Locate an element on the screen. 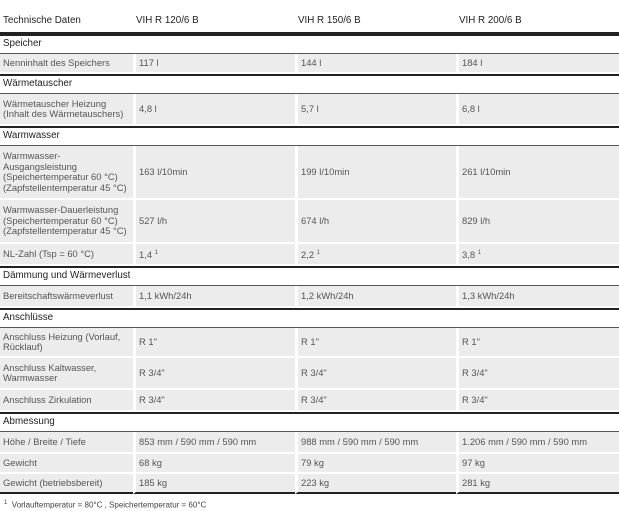  section-header: Warmwasser is located at coordinates (309, 136).